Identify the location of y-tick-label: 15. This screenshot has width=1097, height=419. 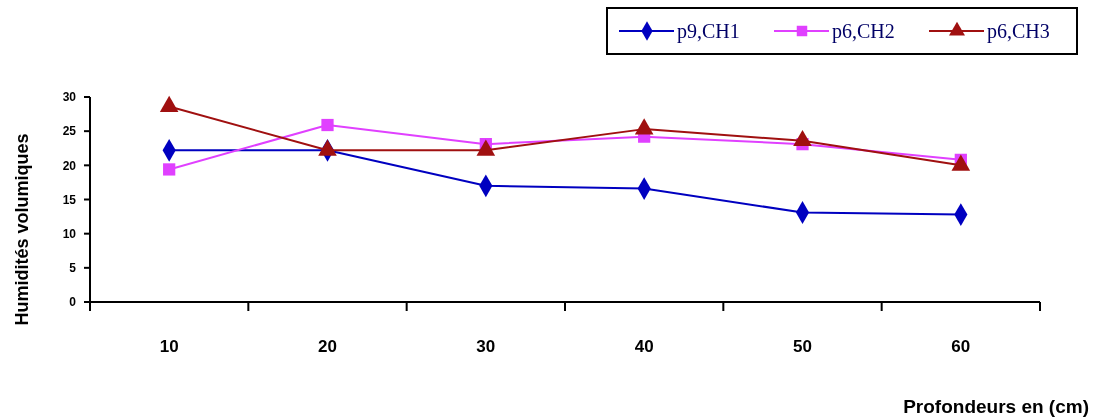
(69, 199).